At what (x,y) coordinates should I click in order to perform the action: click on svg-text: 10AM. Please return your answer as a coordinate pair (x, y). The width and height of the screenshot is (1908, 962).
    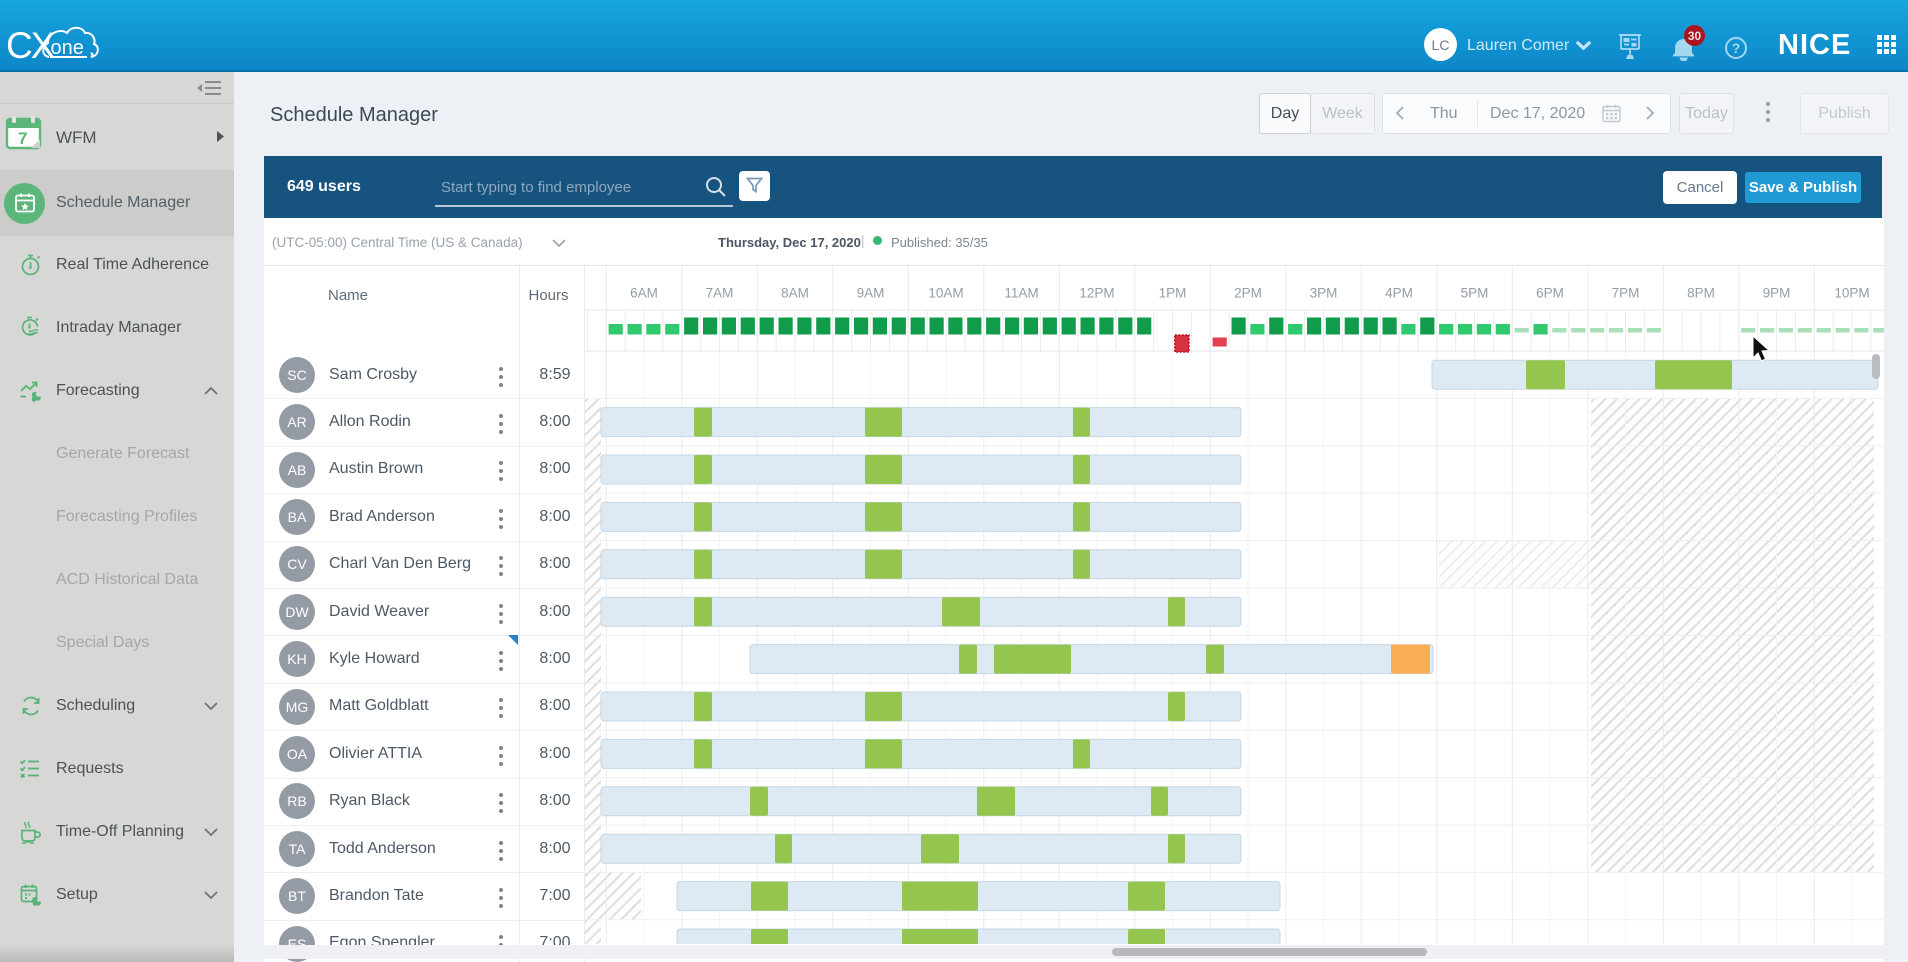
    Looking at the image, I should click on (945, 293).